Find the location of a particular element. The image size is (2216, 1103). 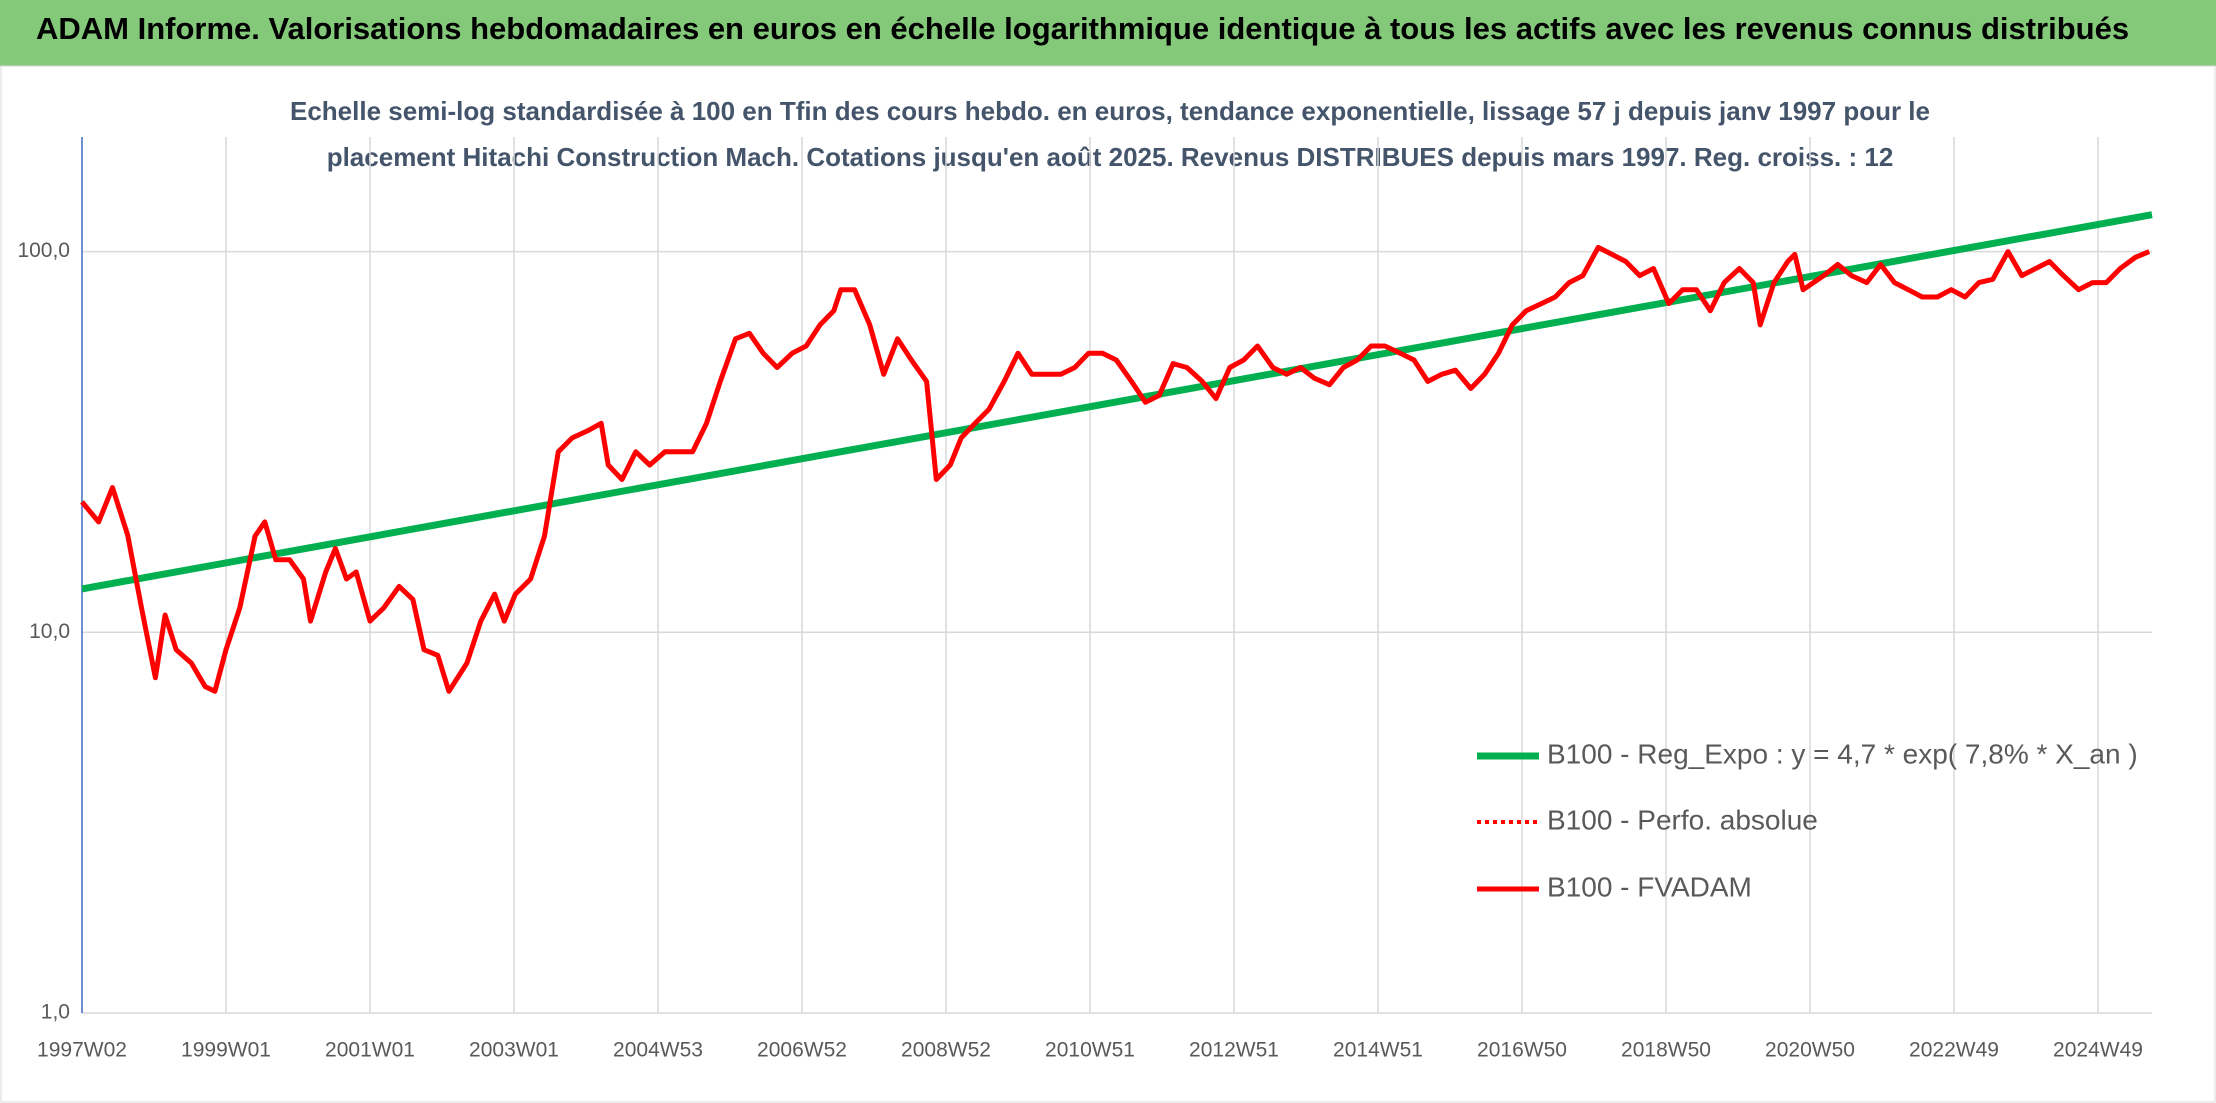

header-bar is located at coordinates (1108, 33).